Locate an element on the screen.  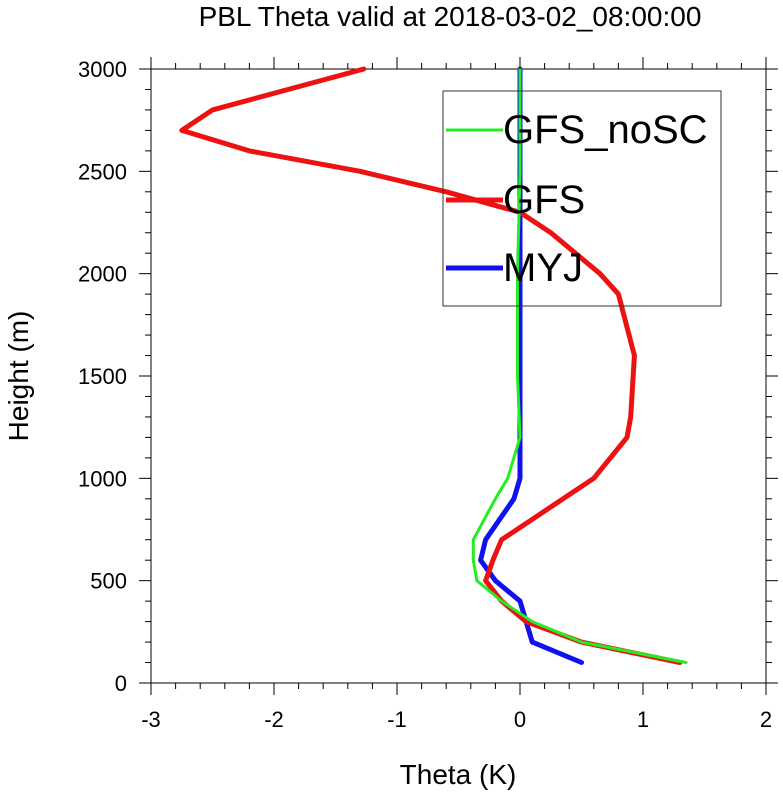
y-tick-label: 2500 is located at coordinates (102, 171).